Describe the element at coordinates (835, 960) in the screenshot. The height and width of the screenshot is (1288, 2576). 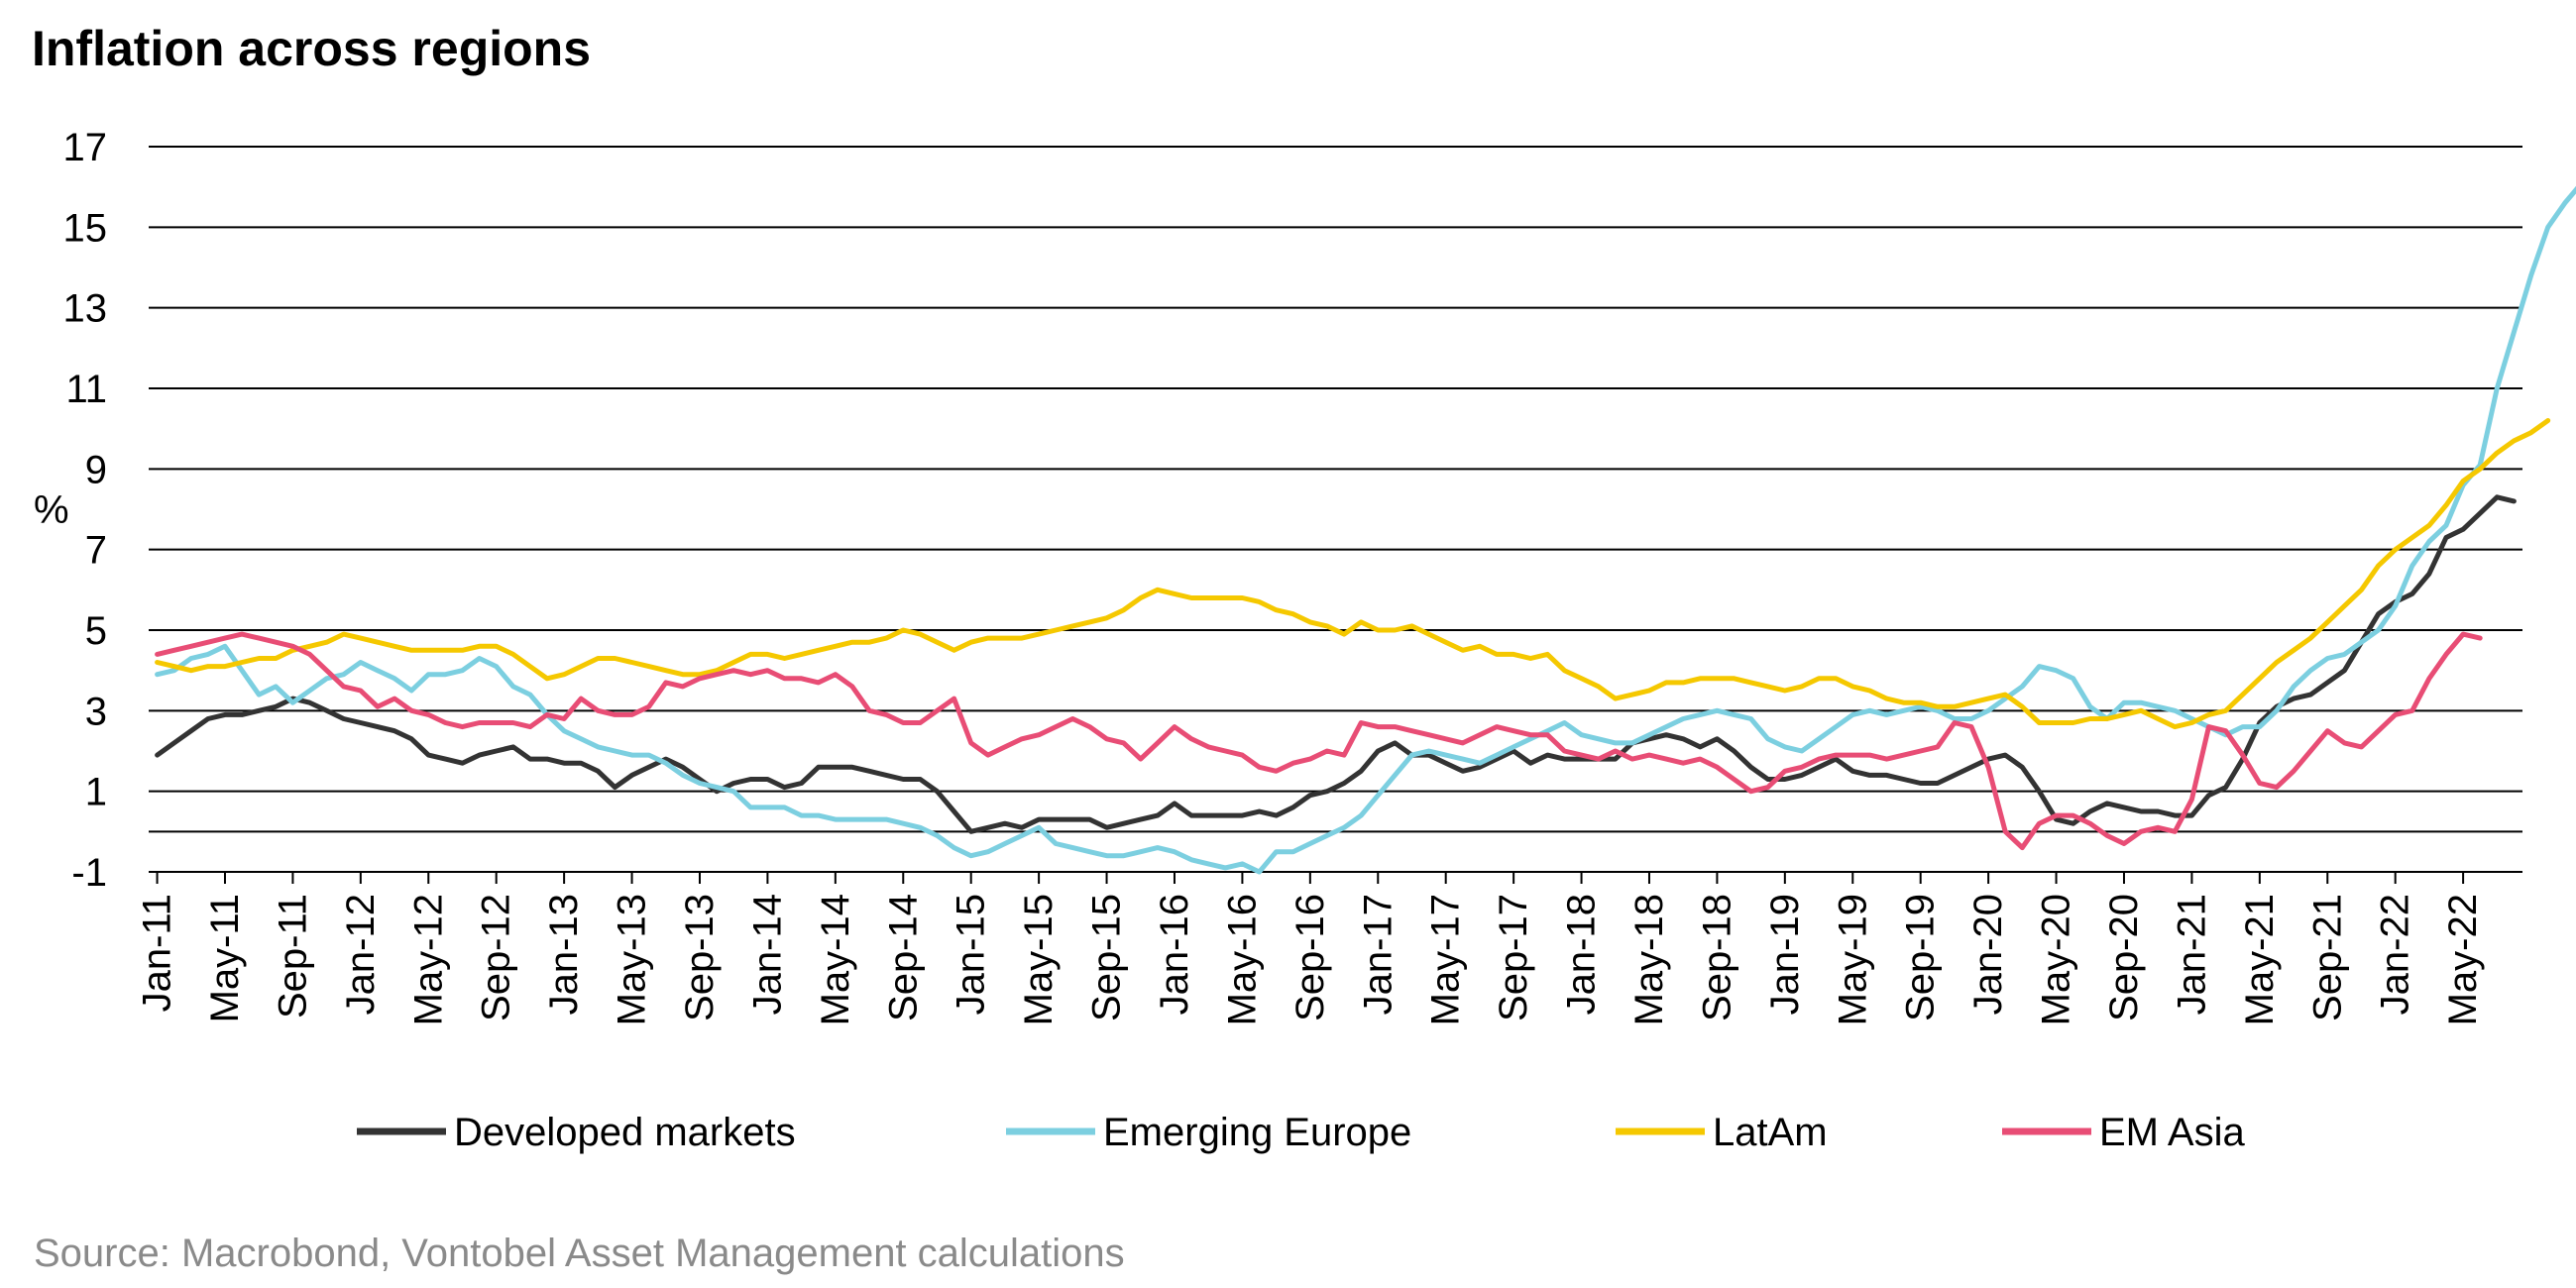
I see `x-tick-label: May-14` at that location.